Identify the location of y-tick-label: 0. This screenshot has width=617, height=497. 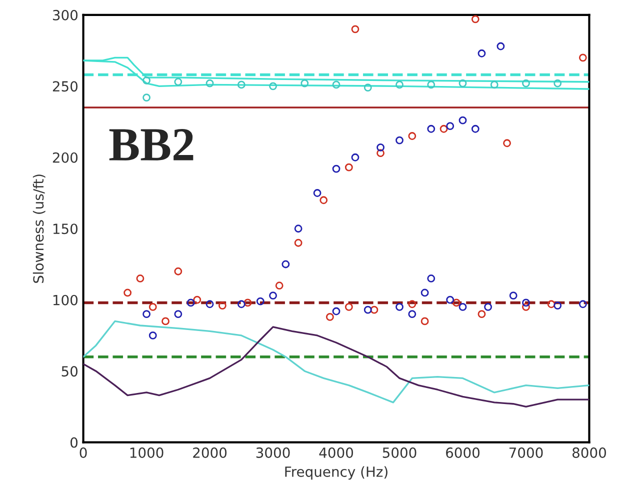
(74, 442).